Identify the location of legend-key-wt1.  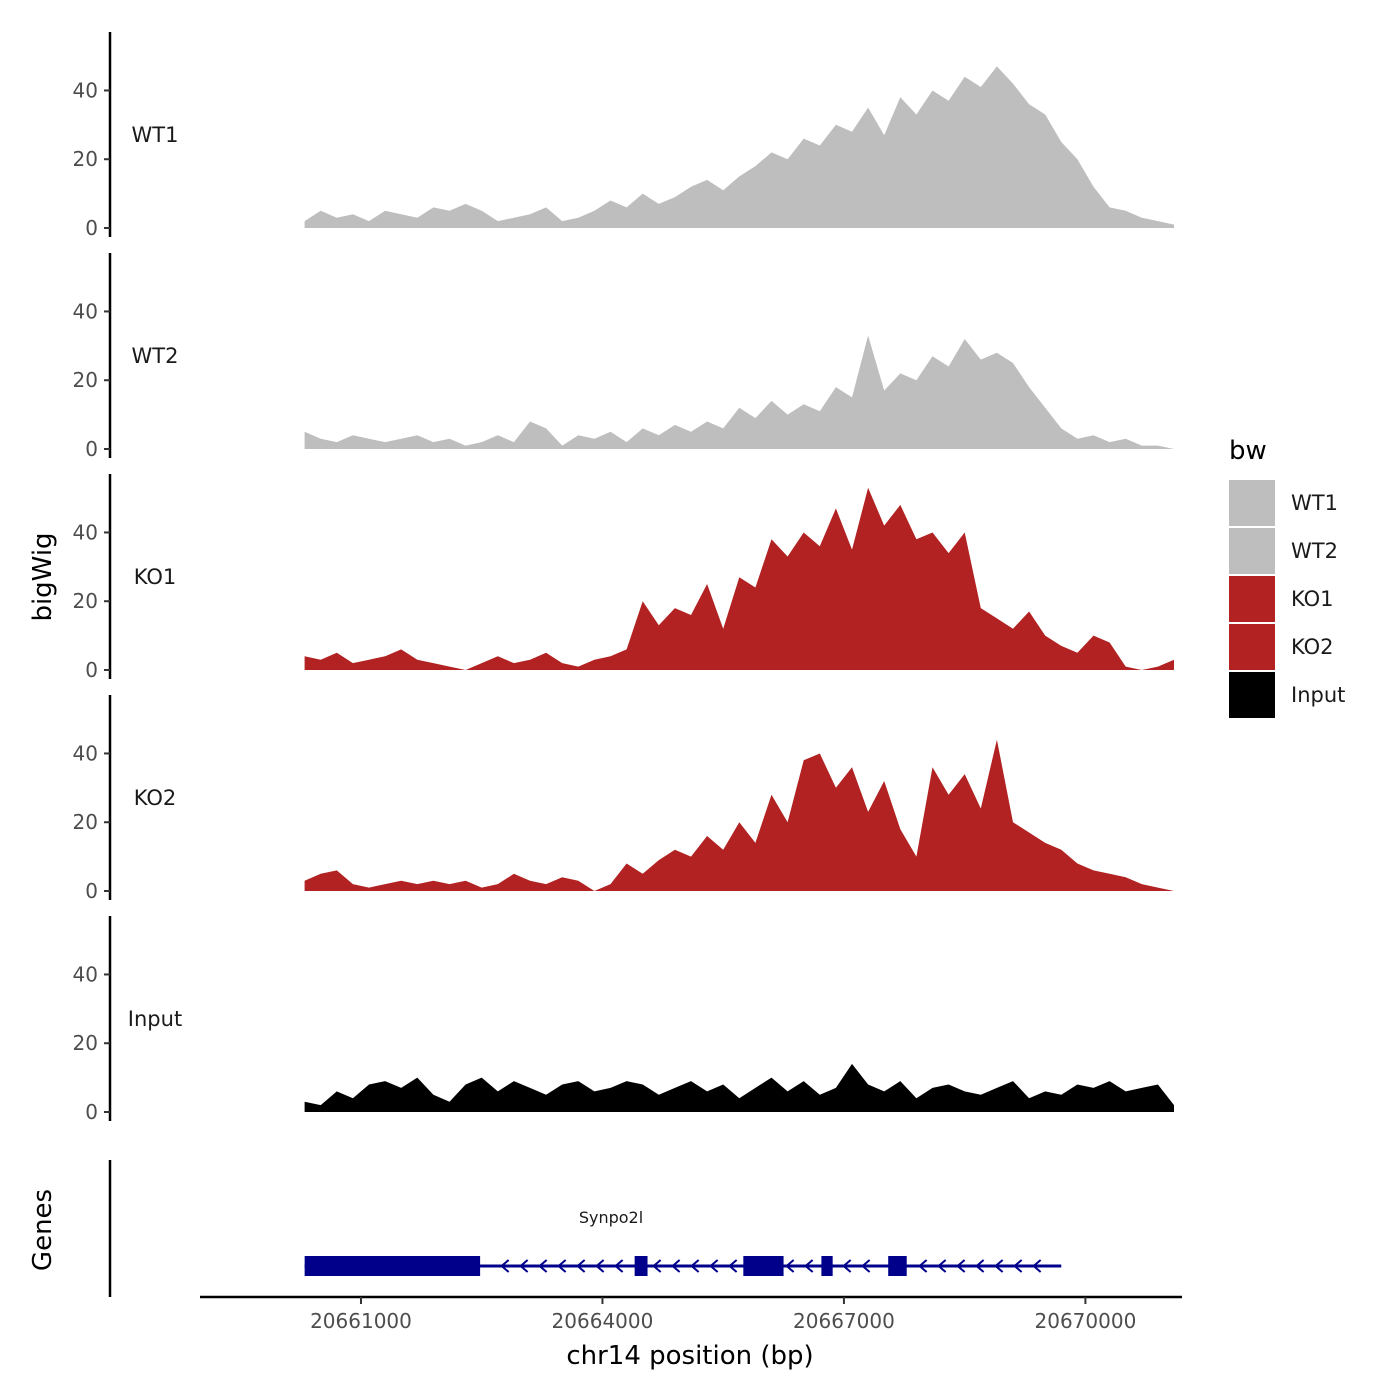
(1252, 503).